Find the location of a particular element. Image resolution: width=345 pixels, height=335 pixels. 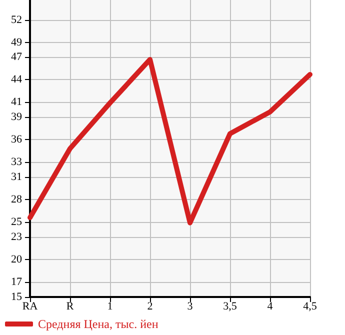

y-tick-label: 47 is located at coordinates (16, 57).